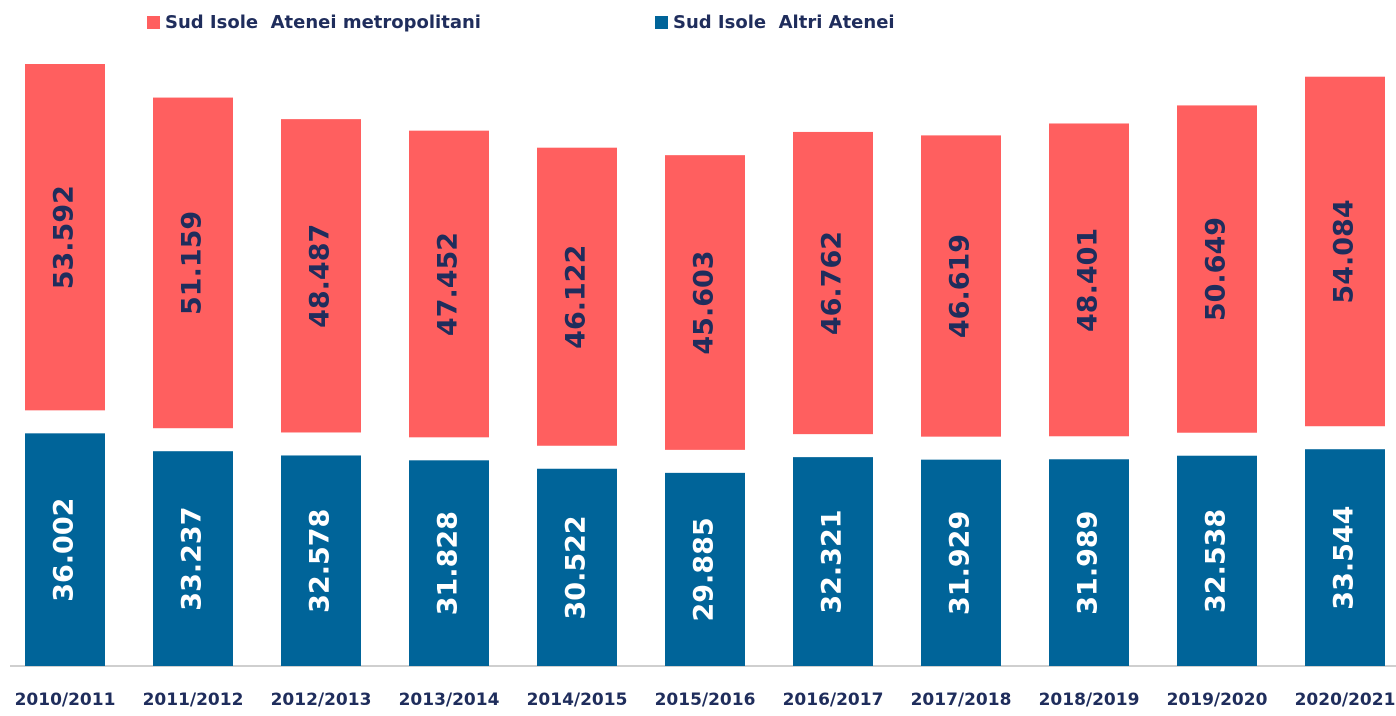 Image resolution: width=1396 pixels, height=716 pixels. What do you see at coordinates (449, 700) in the screenshot?
I see `x-tick-label: 2013/2014` at bounding box center [449, 700].